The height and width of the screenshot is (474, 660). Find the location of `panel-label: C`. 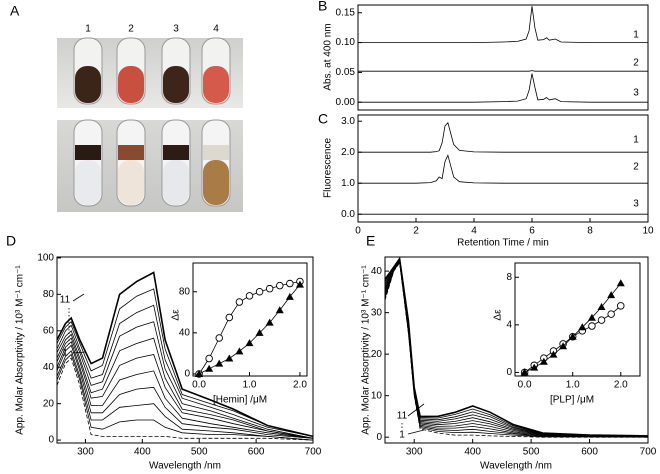

panel-label: C is located at coordinates (323, 119).